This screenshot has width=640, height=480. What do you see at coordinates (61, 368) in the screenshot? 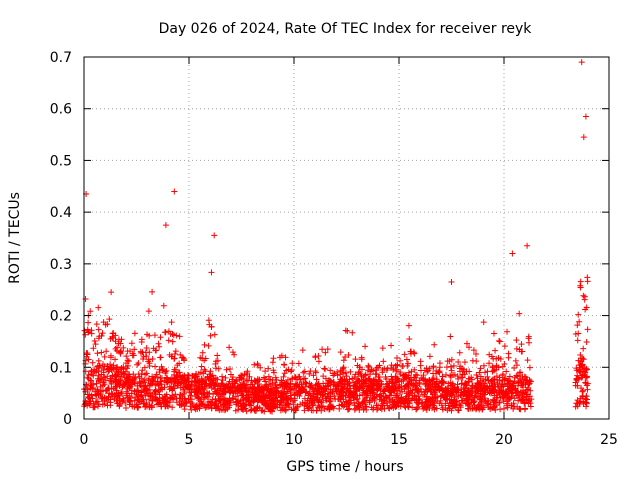
I see `y-tick-label: 0.1` at bounding box center [61, 368].